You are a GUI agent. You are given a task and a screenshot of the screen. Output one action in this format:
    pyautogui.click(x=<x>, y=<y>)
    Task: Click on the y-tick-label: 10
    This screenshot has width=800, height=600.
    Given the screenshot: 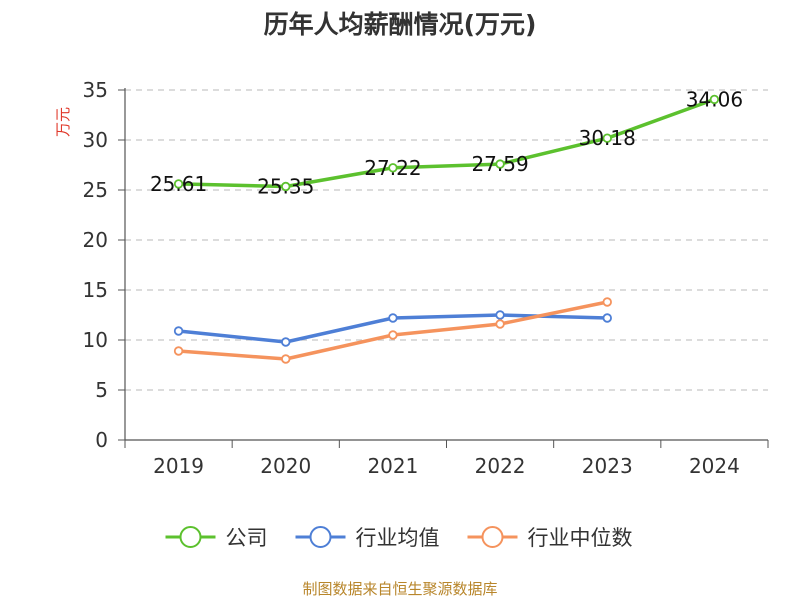 What is the action you would take?
    pyautogui.click(x=95, y=340)
    